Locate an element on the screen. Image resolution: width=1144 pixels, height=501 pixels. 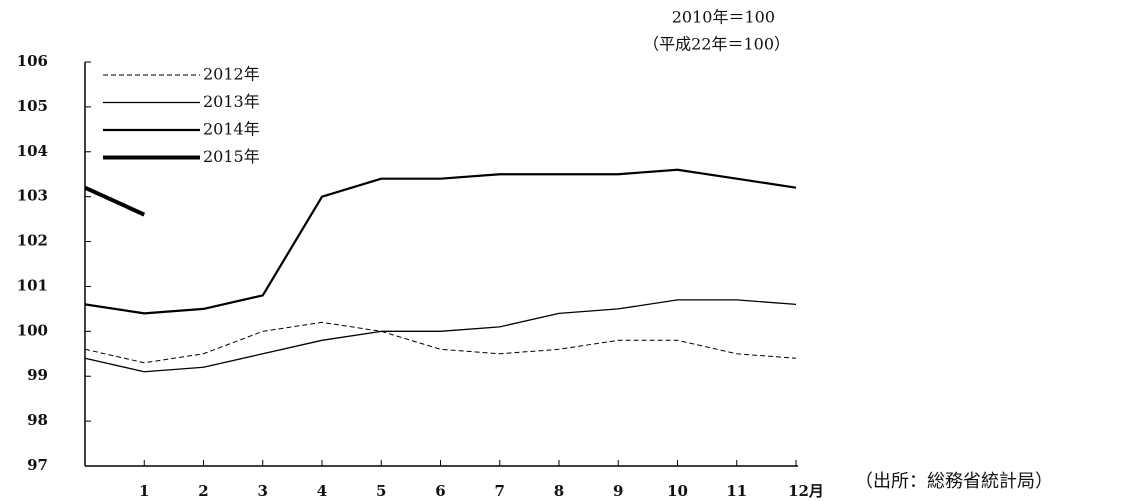
y-tick-label: 105 is located at coordinates (32, 106).